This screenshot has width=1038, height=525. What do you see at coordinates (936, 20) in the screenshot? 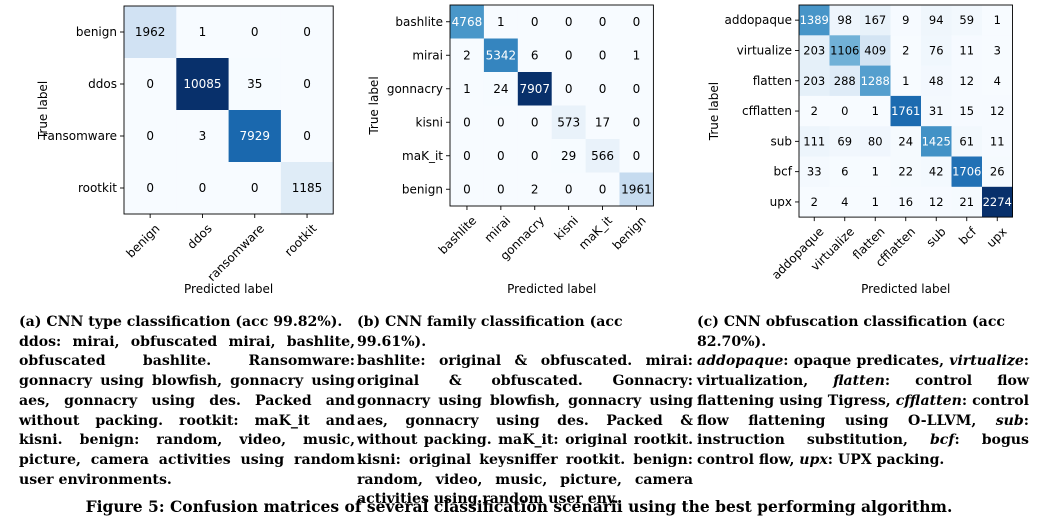
I see `cell-value-label: 94` at bounding box center [936, 20].